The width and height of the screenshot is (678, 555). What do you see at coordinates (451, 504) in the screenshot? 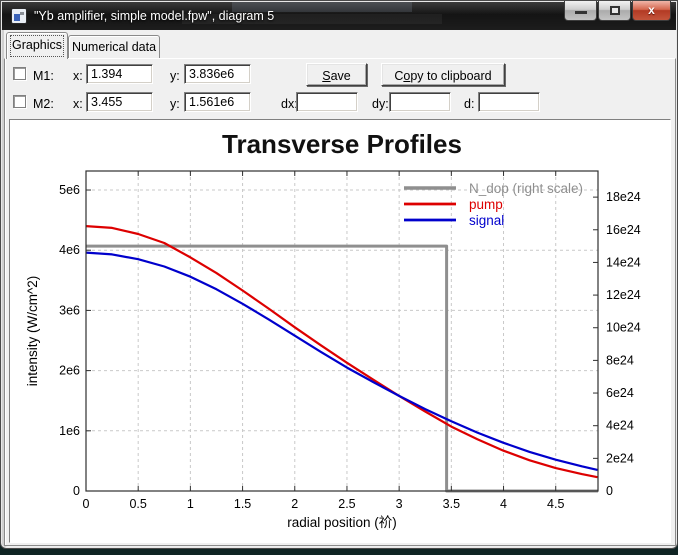
I see `x-tick-label: 3.5` at bounding box center [451, 504].